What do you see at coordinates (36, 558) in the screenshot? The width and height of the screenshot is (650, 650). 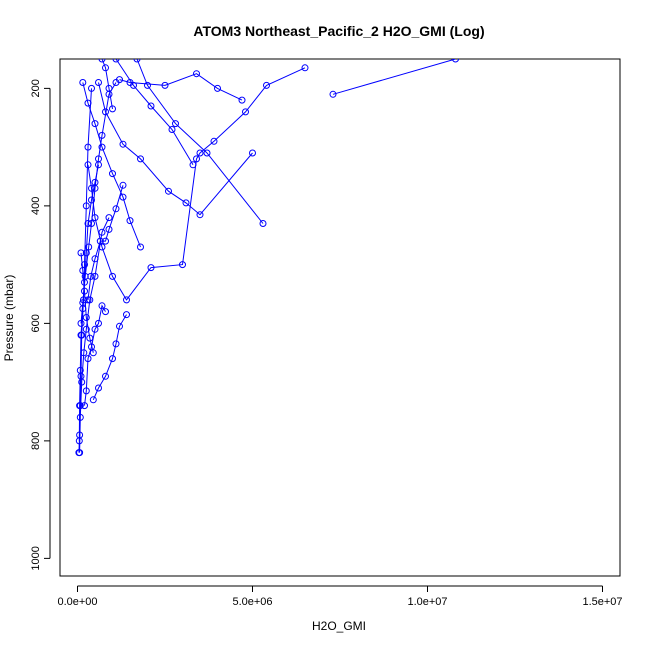 I see `y-tick-label: 1000` at bounding box center [36, 558].